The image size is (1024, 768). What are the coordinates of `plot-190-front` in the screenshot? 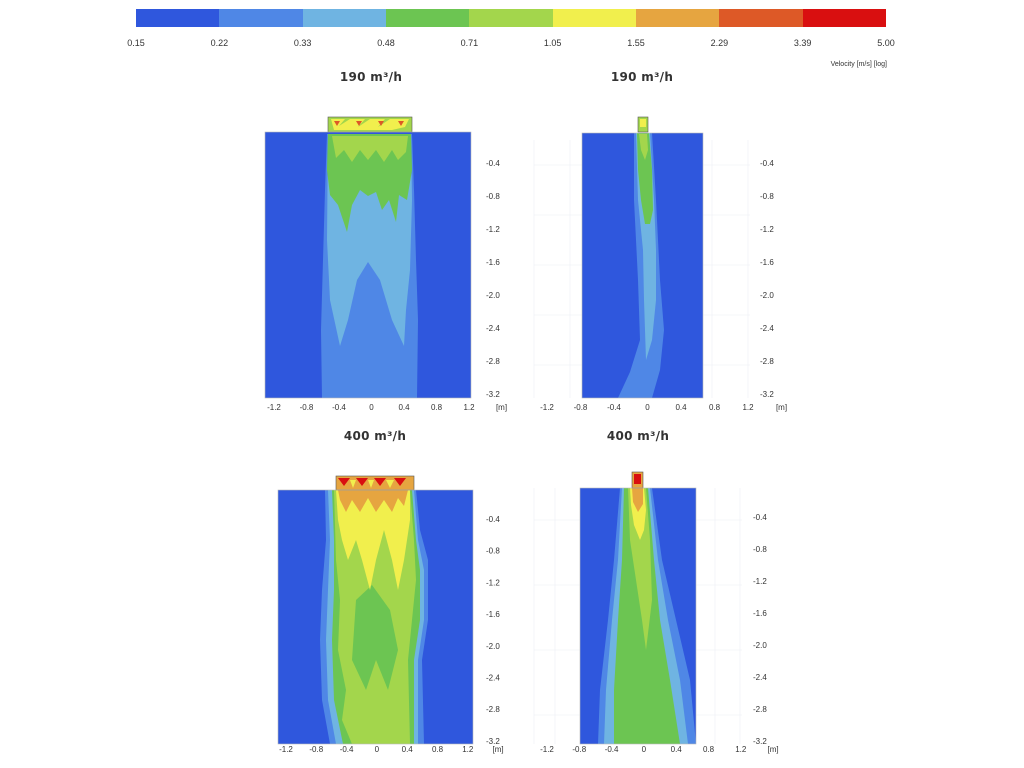 It's located at (368, 257).